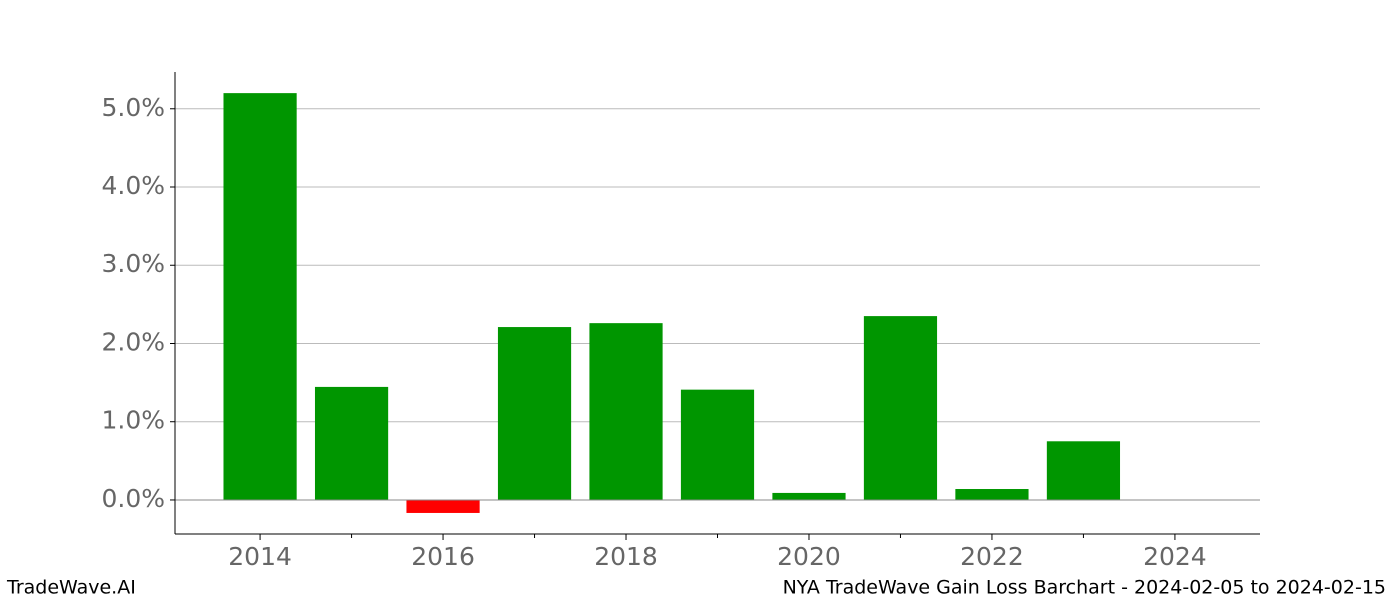 This screenshot has height=604, width=1400. I want to click on x-tick-label: 2024, so click(1175, 556).